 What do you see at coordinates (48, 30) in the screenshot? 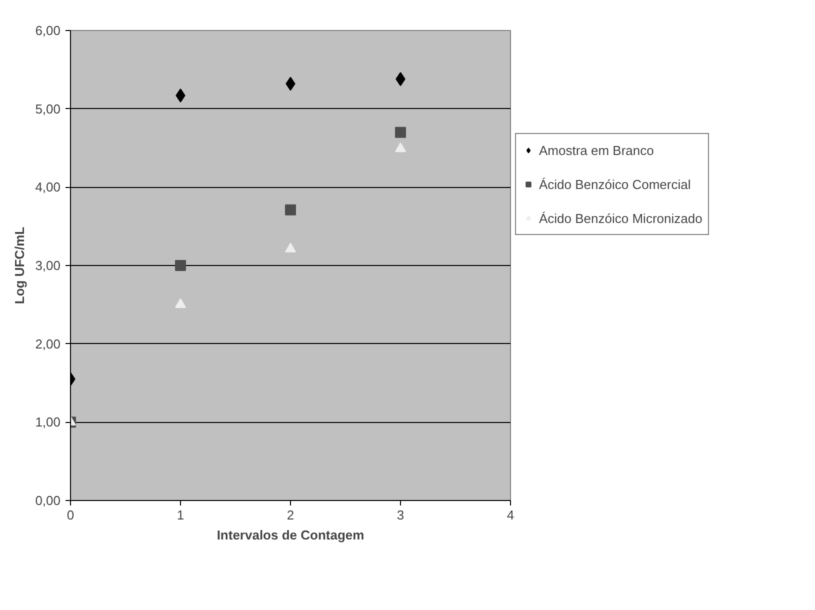
I see `y-tick-label: 6,00` at bounding box center [48, 30].